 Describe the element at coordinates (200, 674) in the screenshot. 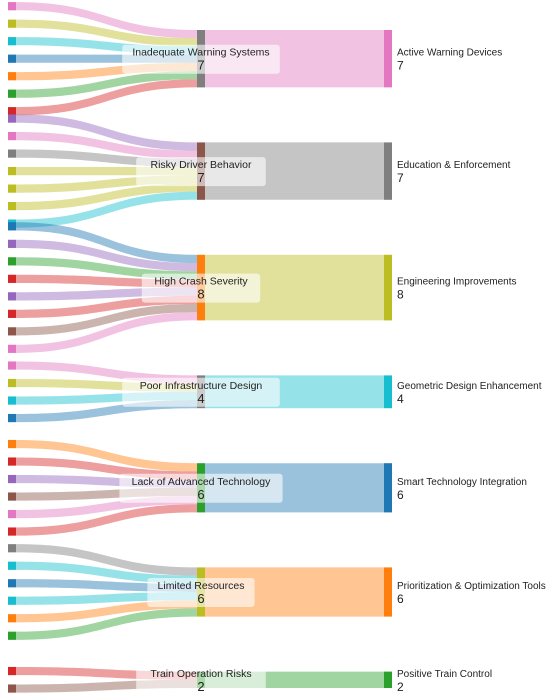

I see `source-label: Train Operation Risks` at that location.